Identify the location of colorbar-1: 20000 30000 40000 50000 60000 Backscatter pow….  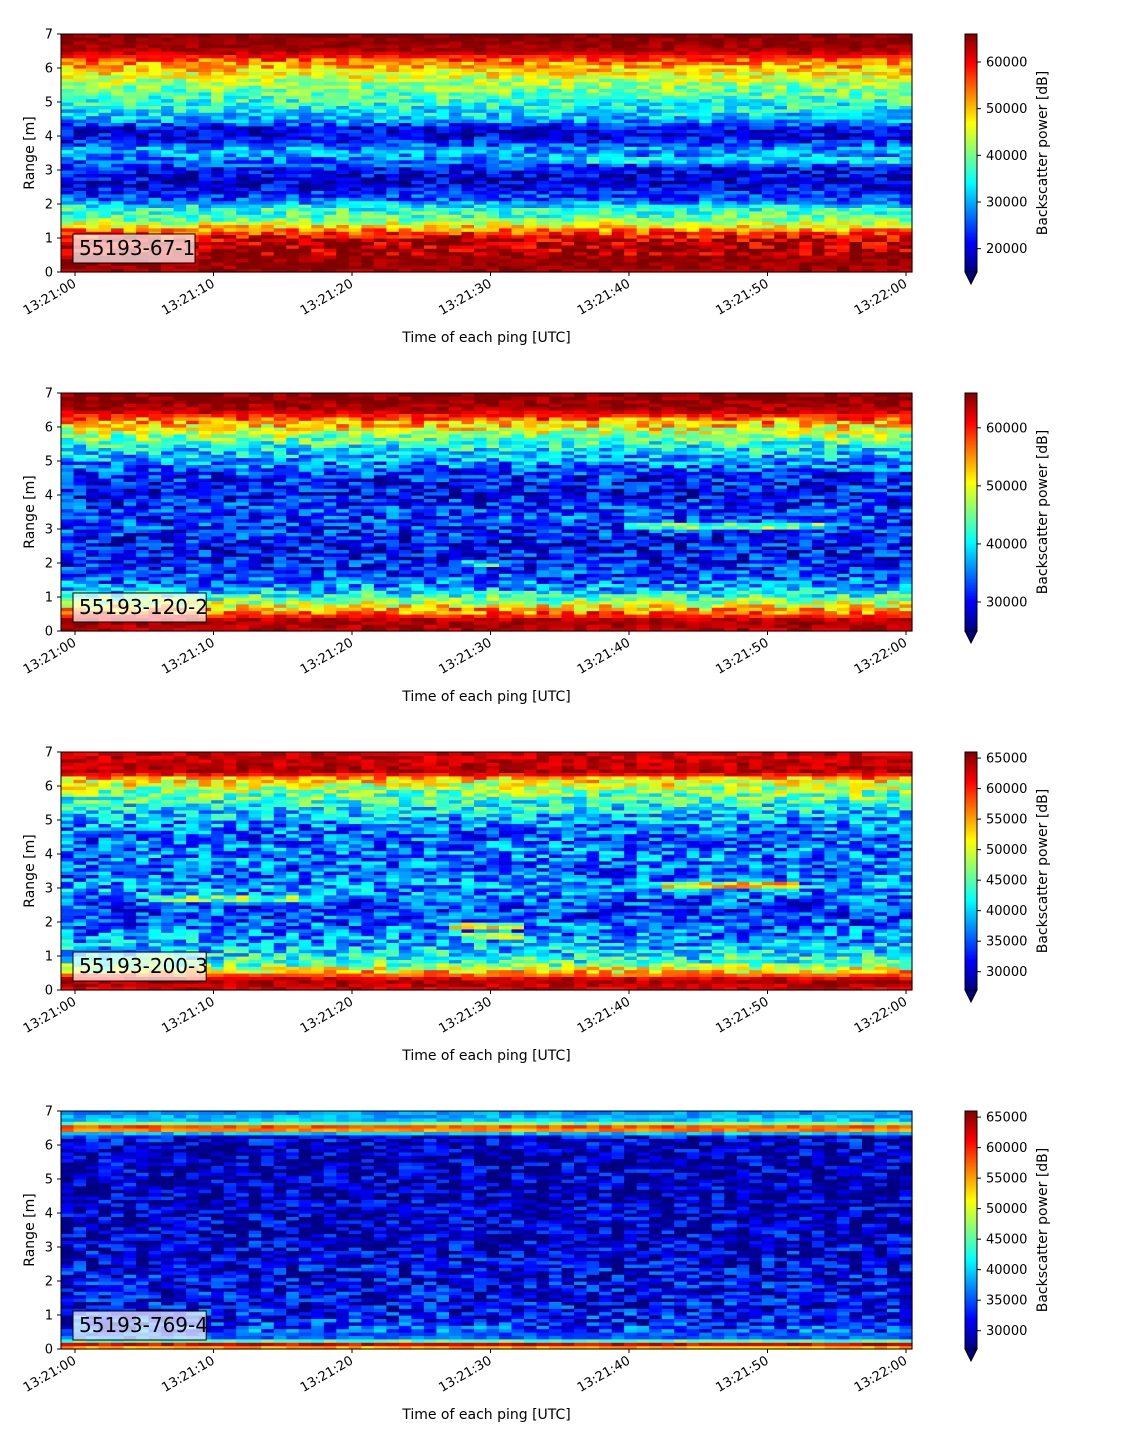
(1007, 159).